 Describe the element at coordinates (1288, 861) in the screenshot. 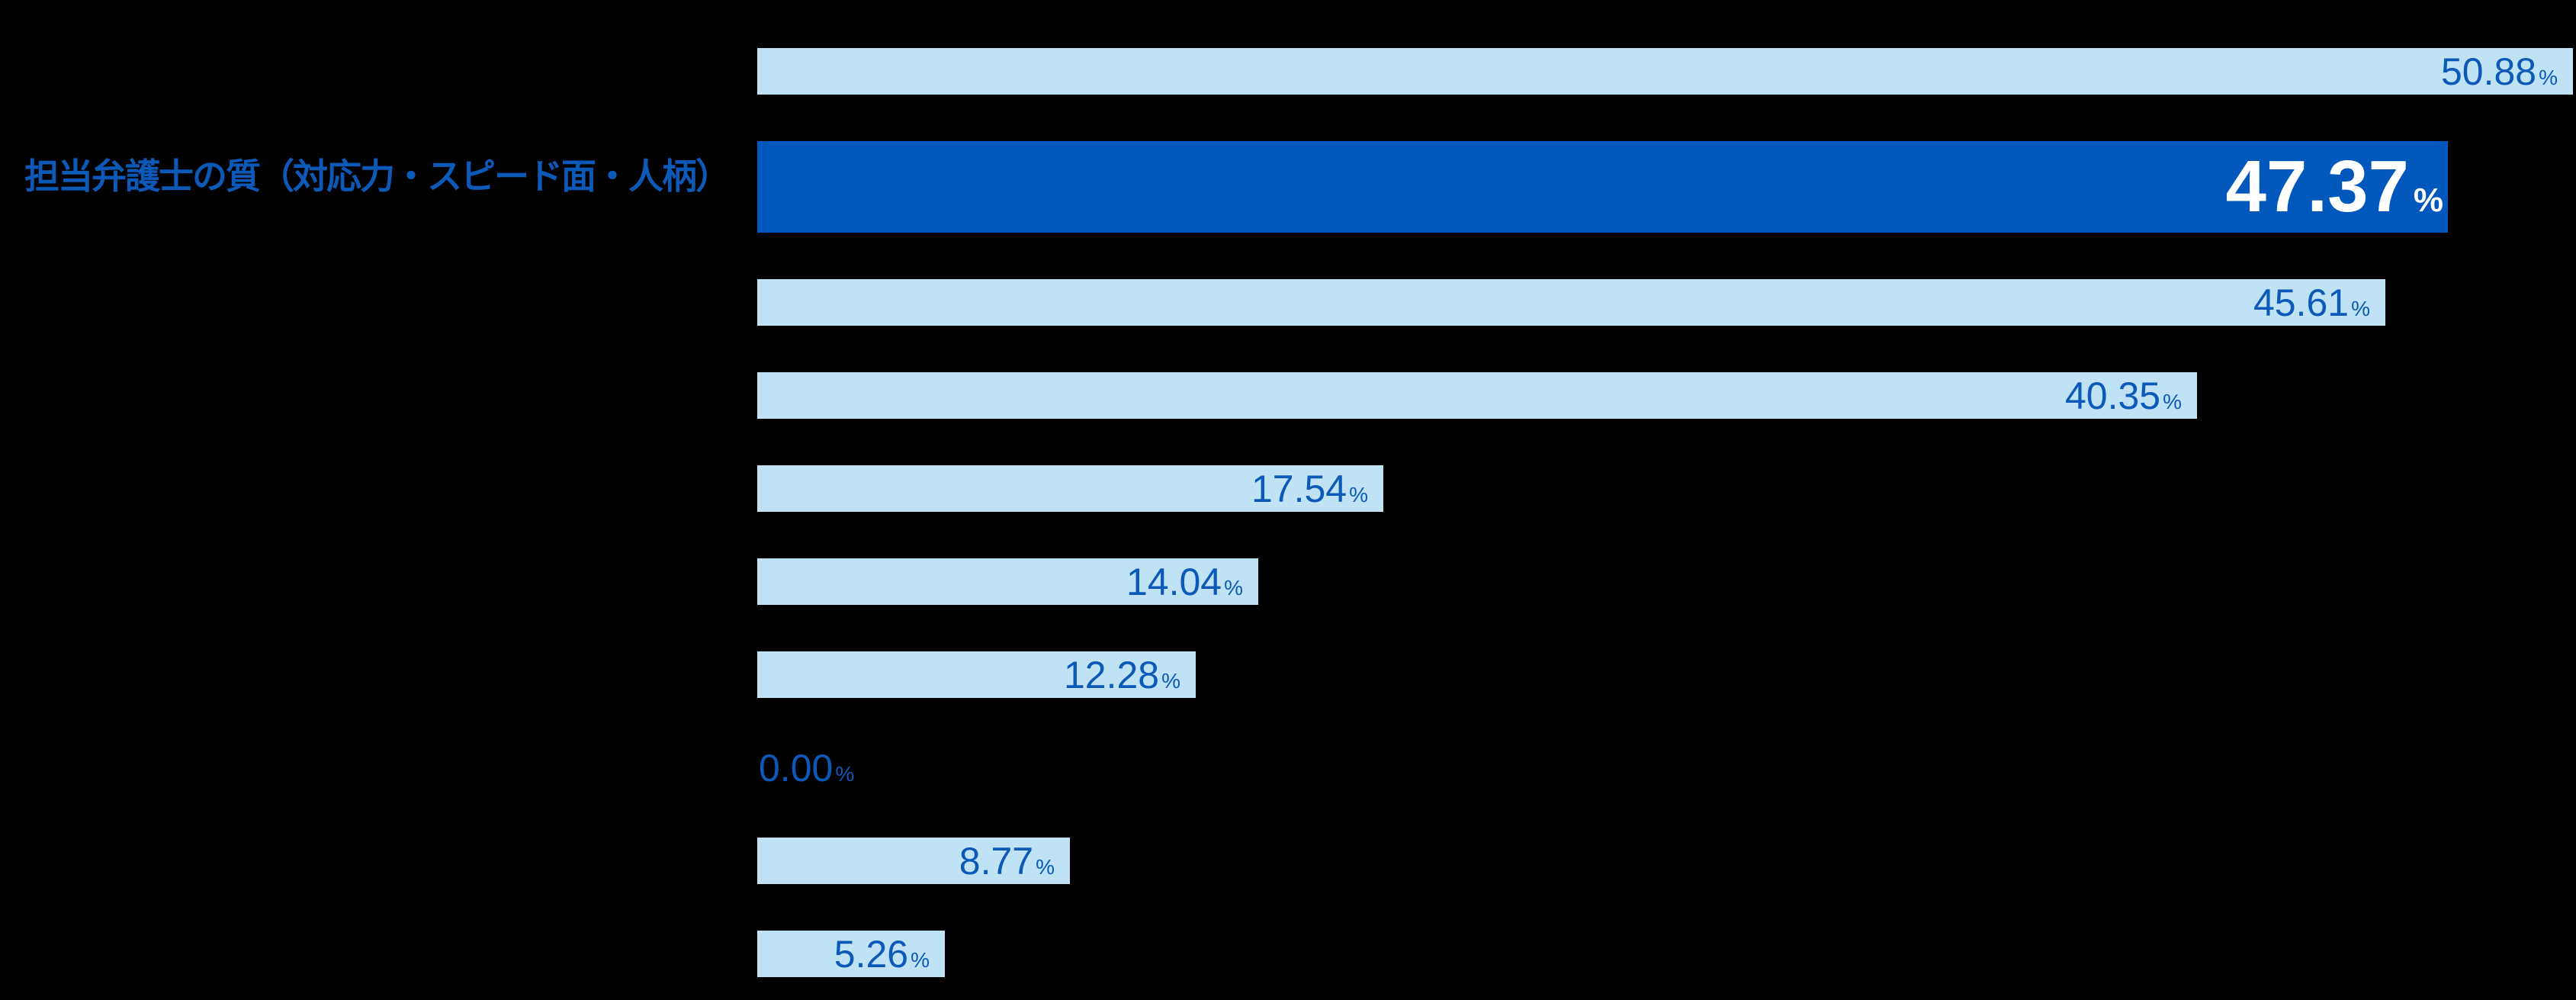

I see `bar-row: 8.77 %` at that location.